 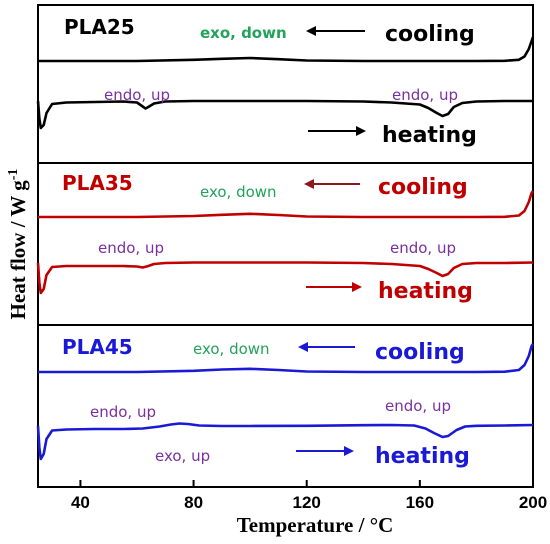 I want to click on pla25-heating-curve, so click(x=284, y=114).